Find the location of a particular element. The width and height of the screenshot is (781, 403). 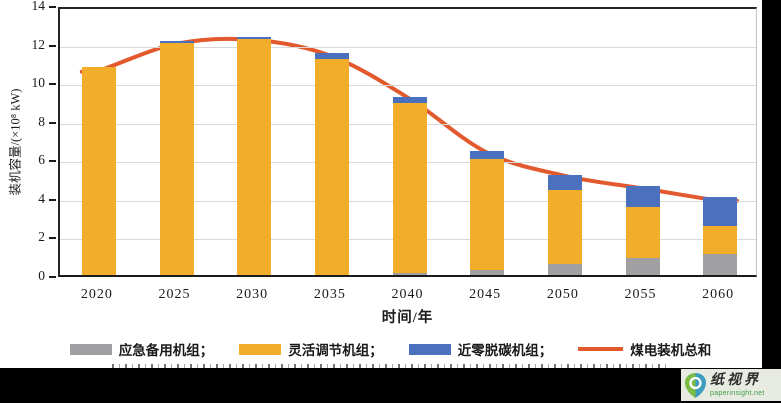

x-tick-label: 2025 is located at coordinates (174, 294).